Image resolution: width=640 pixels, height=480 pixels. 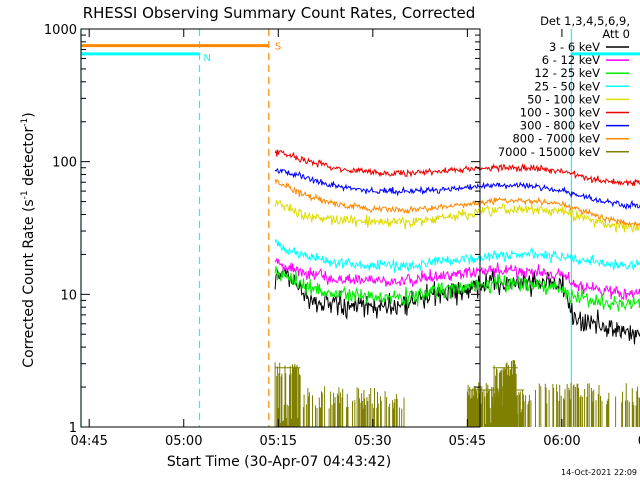 I want to click on y-tick-labels: 1 10 100 1000, so click(x=60, y=229).